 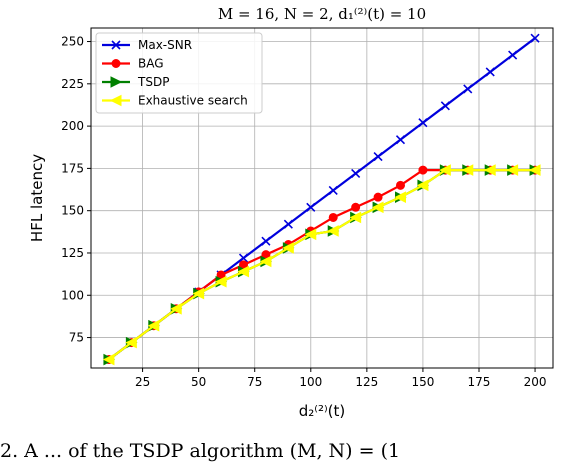 I want to click on legend-item: Max-SNR, so click(x=147, y=45).